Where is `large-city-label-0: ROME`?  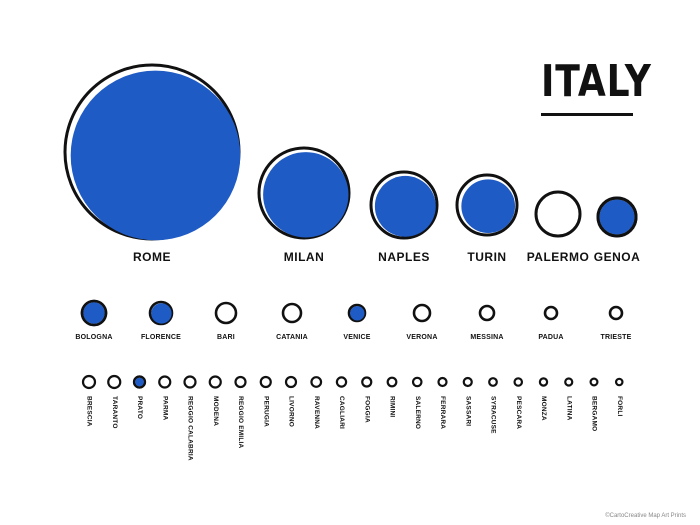 large-city-label-0: ROME is located at coordinates (152, 257).